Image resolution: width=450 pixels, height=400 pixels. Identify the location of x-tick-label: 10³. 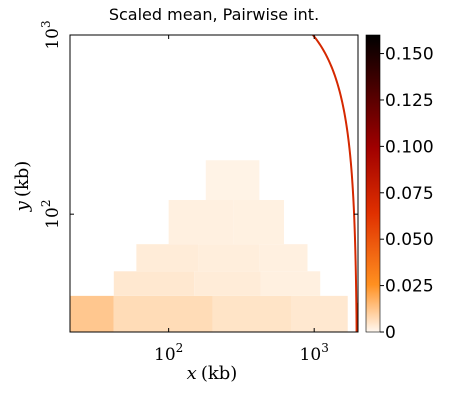
(314, 353).